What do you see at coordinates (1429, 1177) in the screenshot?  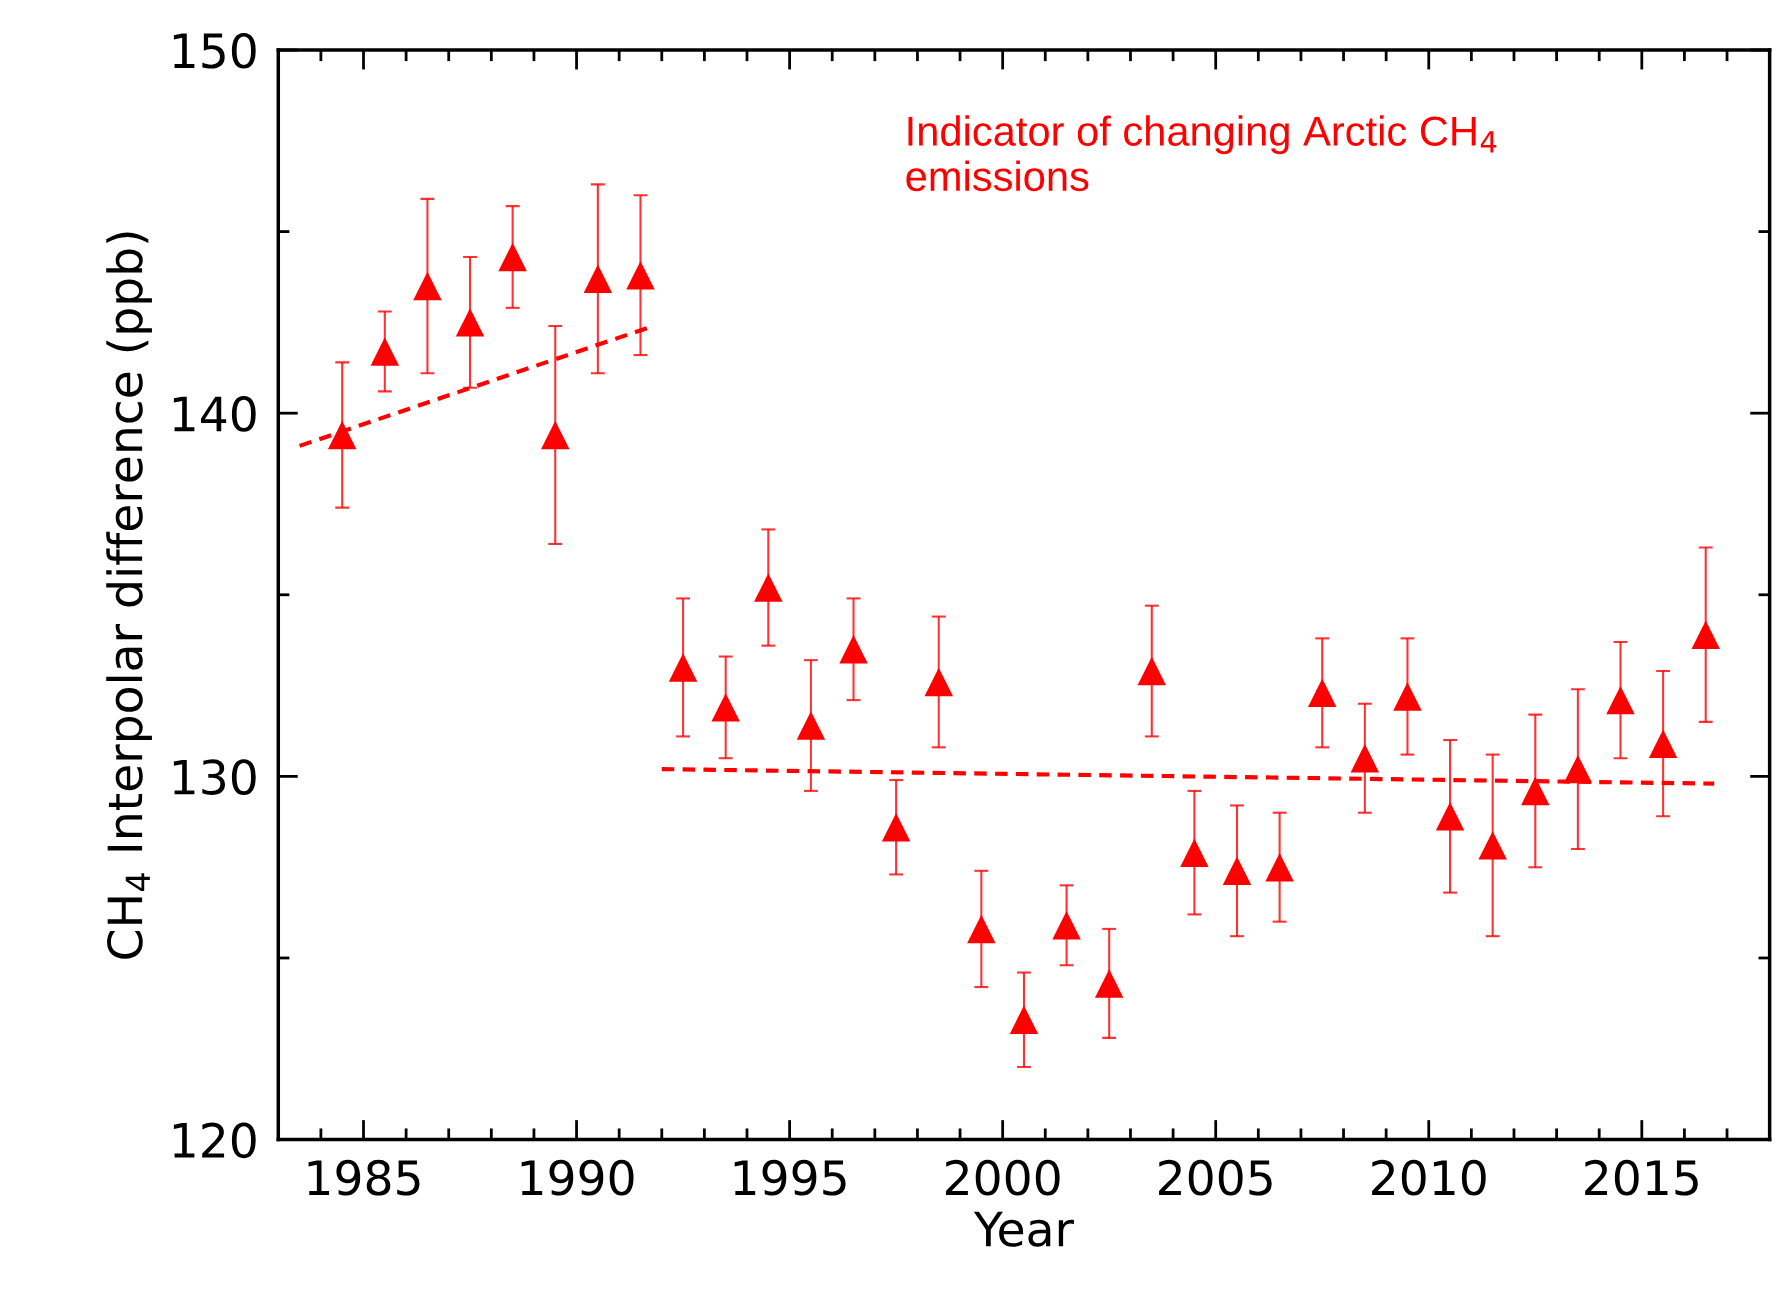 I see `x-tick-label: 2010` at bounding box center [1429, 1177].